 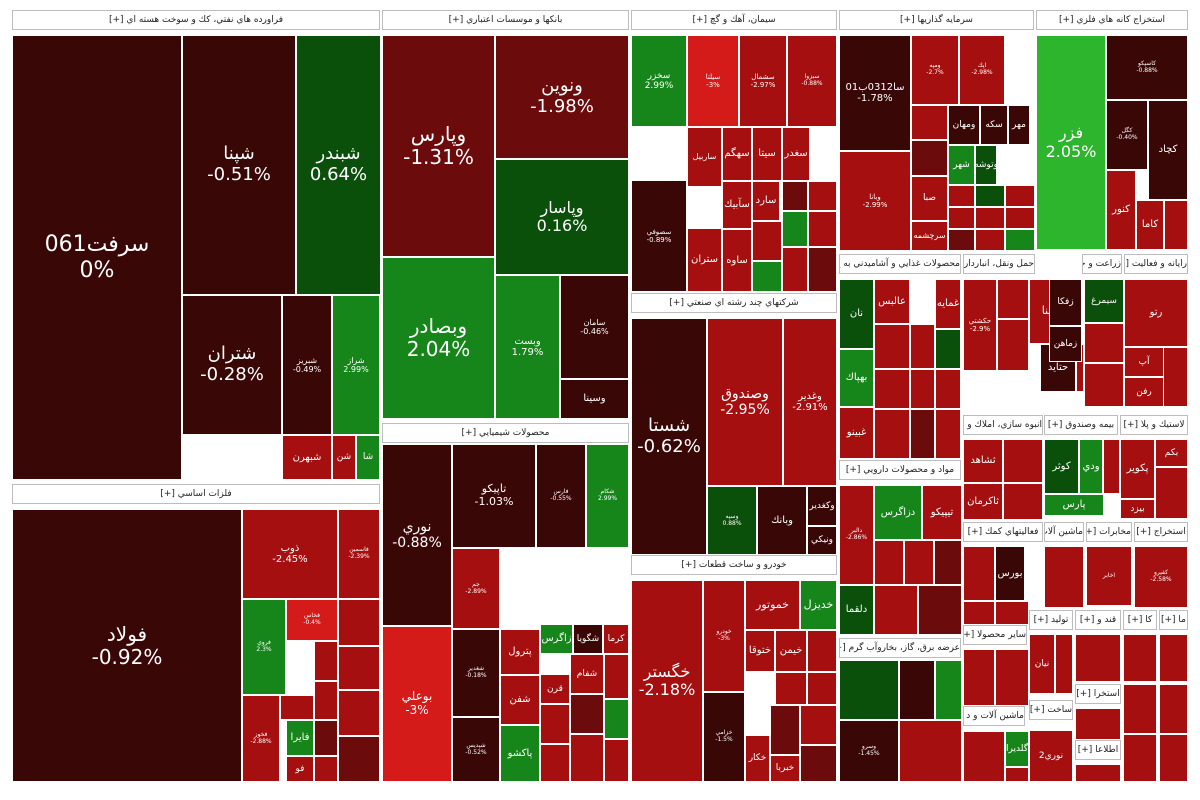 What do you see at coordinates (757, 758) in the screenshot?
I see `stock-tile: خكار` at bounding box center [757, 758].